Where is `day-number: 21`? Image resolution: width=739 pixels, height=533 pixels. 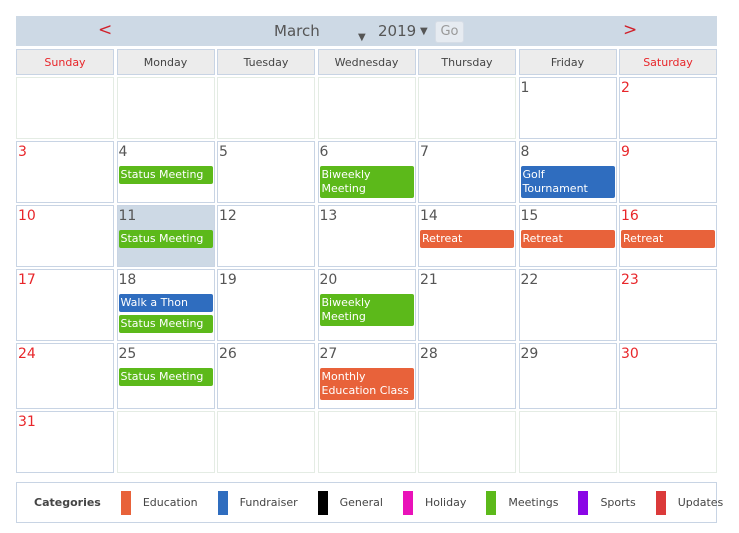 day-number: 21 is located at coordinates (429, 280).